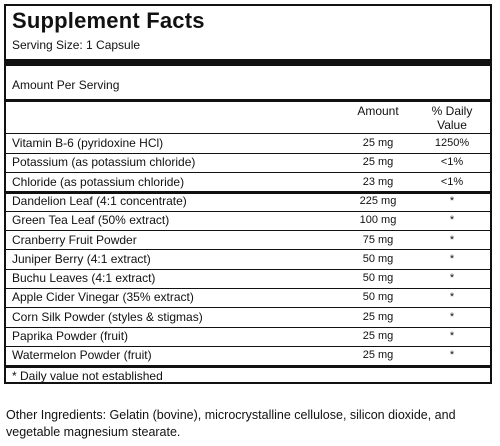 Image resolution: width=500 pixels, height=446 pixels. What do you see at coordinates (248, 220) in the screenshot?
I see `table-row: Green Tea Leaf (50% extract) 100 mg *` at bounding box center [248, 220].